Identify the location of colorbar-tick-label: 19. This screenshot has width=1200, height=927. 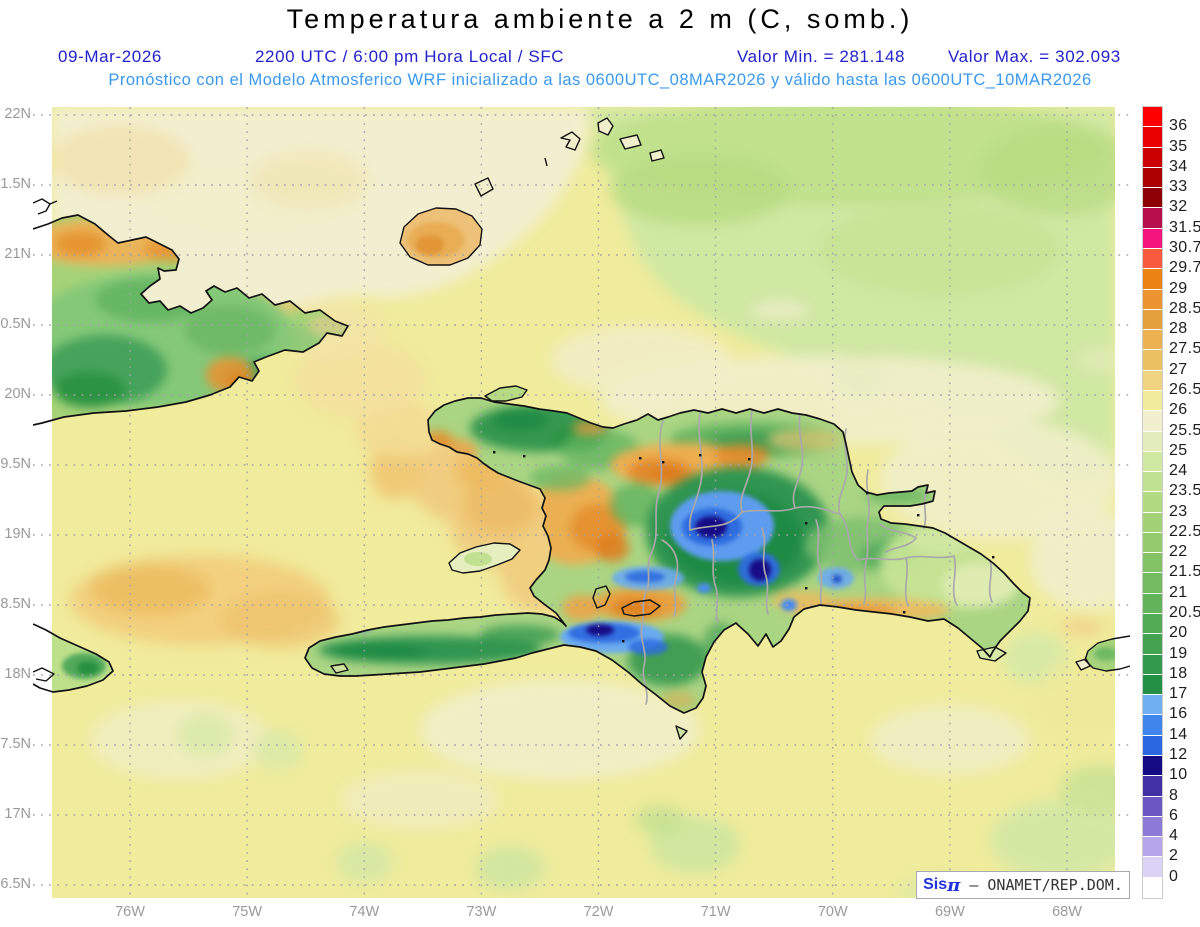
(1178, 653).